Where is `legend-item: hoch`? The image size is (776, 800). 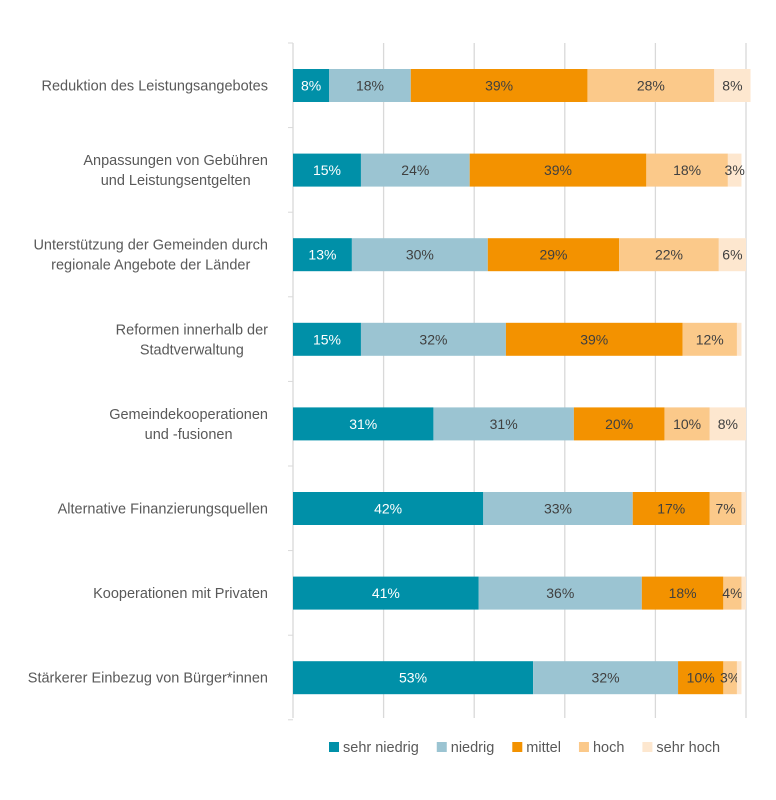
legend-item: hoch is located at coordinates (601, 748).